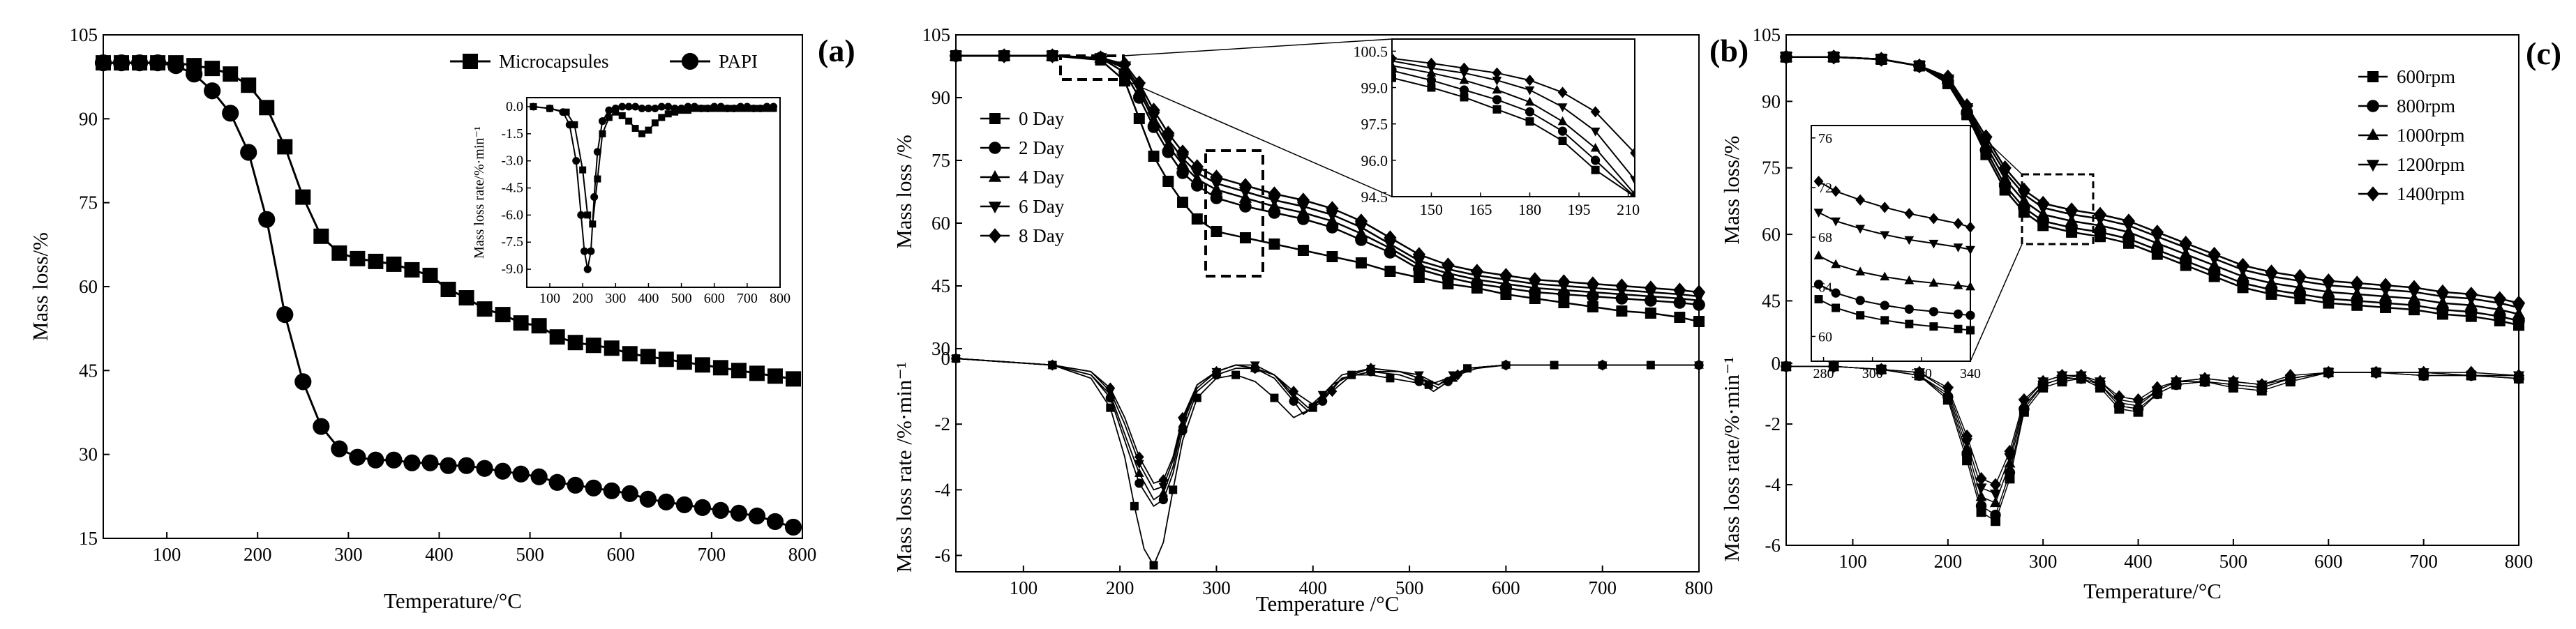 This screenshot has height=629, width=2576. Describe the element at coordinates (2152, 429) in the screenshot. I see `rate-series-1200rpm-line` at that location.